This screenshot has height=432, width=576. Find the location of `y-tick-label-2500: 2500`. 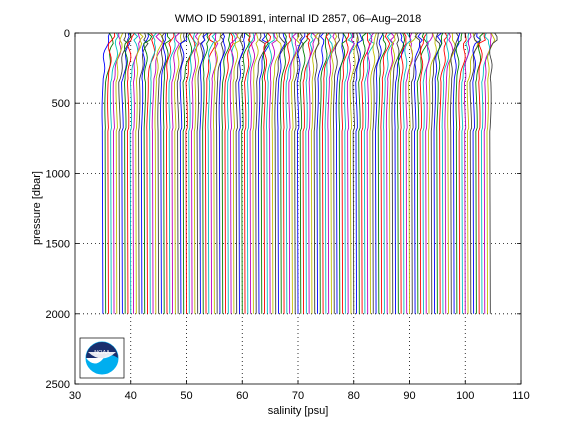

y-tick-label-2500: 2500 is located at coordinates (58, 385).